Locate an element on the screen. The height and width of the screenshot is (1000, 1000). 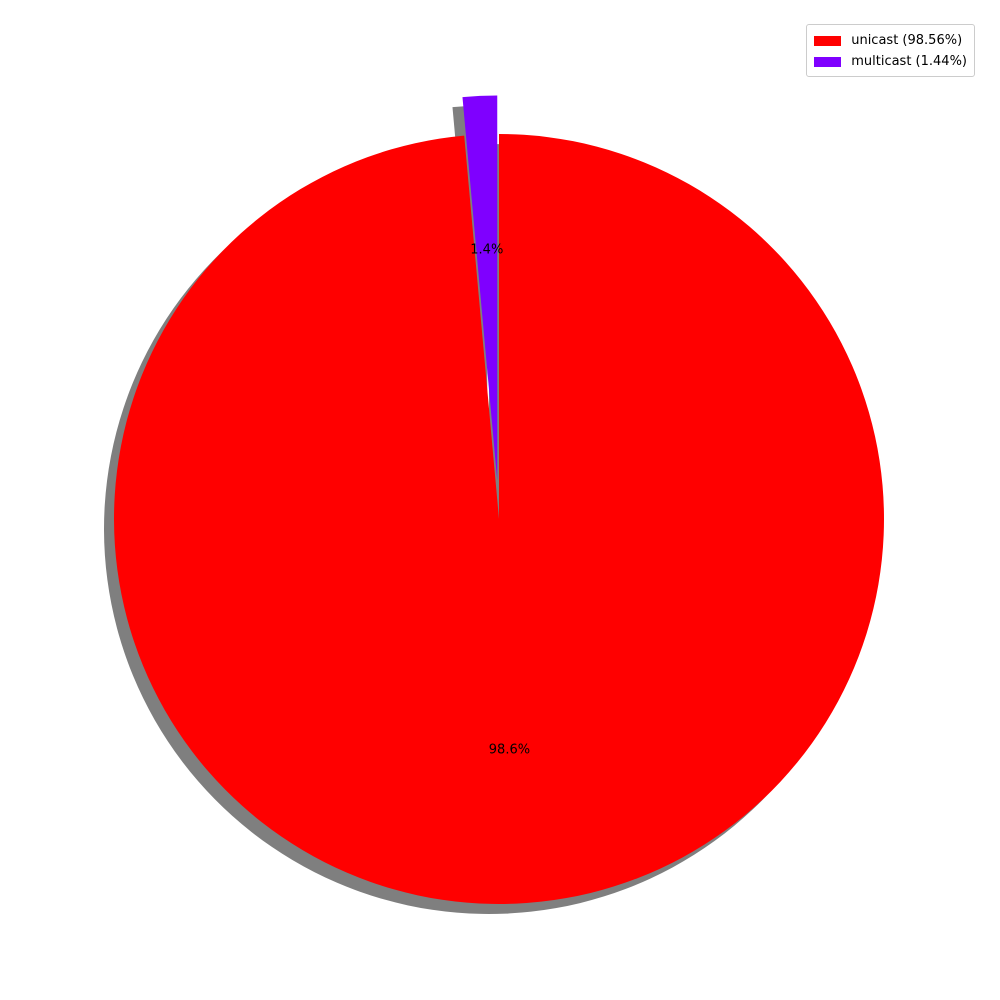
legend-label-unicast: unicast (98.56%) is located at coordinates (907, 40).